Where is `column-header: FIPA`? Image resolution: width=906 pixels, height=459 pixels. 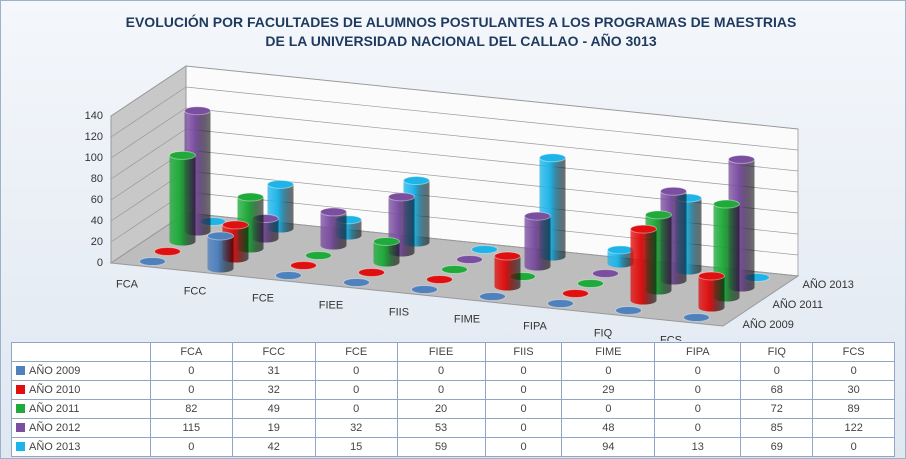 column-header: FIPA is located at coordinates (698, 352).